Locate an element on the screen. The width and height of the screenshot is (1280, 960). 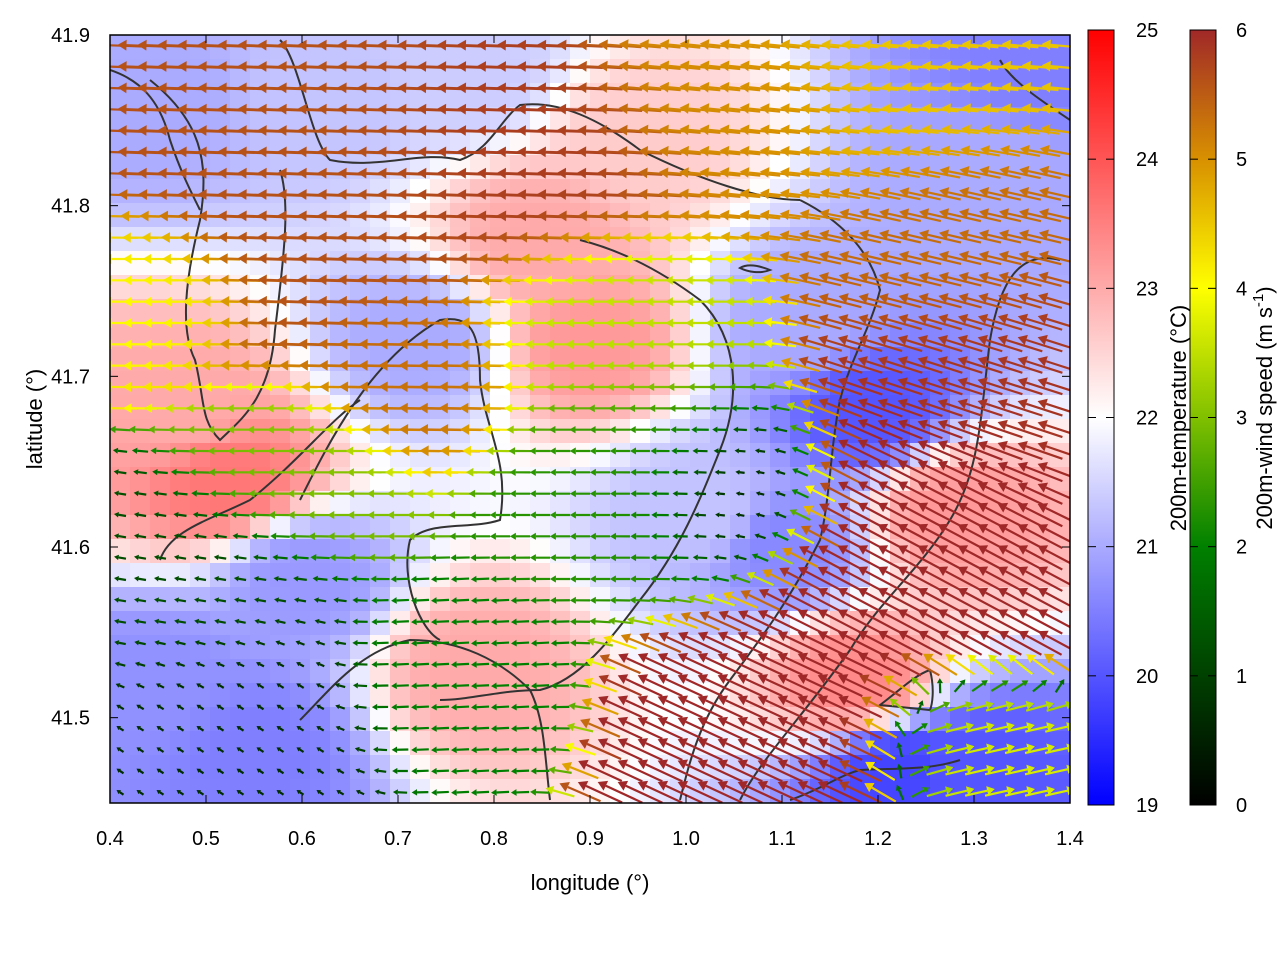
x-tick-label: 0.4 is located at coordinates (110, 839).